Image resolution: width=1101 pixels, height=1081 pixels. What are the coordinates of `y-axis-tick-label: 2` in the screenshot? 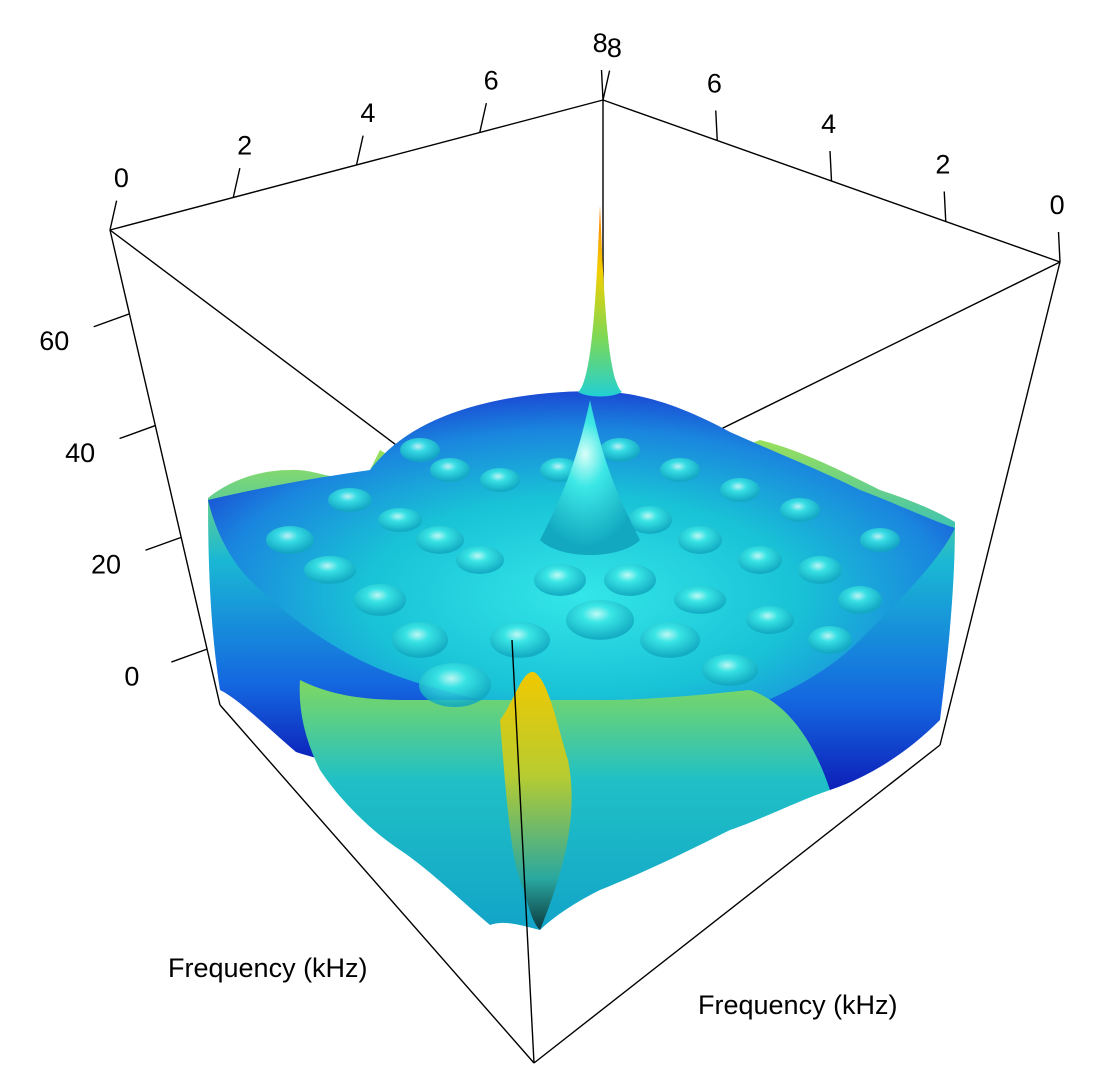 It's located at (942, 165).